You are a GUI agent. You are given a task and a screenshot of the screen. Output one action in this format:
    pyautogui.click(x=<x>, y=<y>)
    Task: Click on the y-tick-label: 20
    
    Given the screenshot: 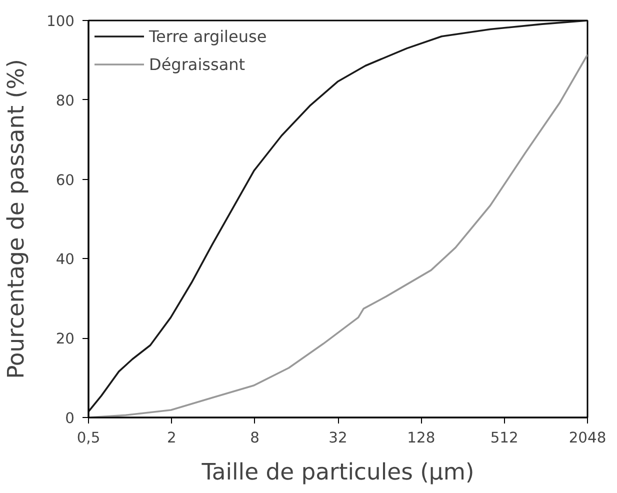 What is the action you would take?
    pyautogui.click(x=65, y=339)
    